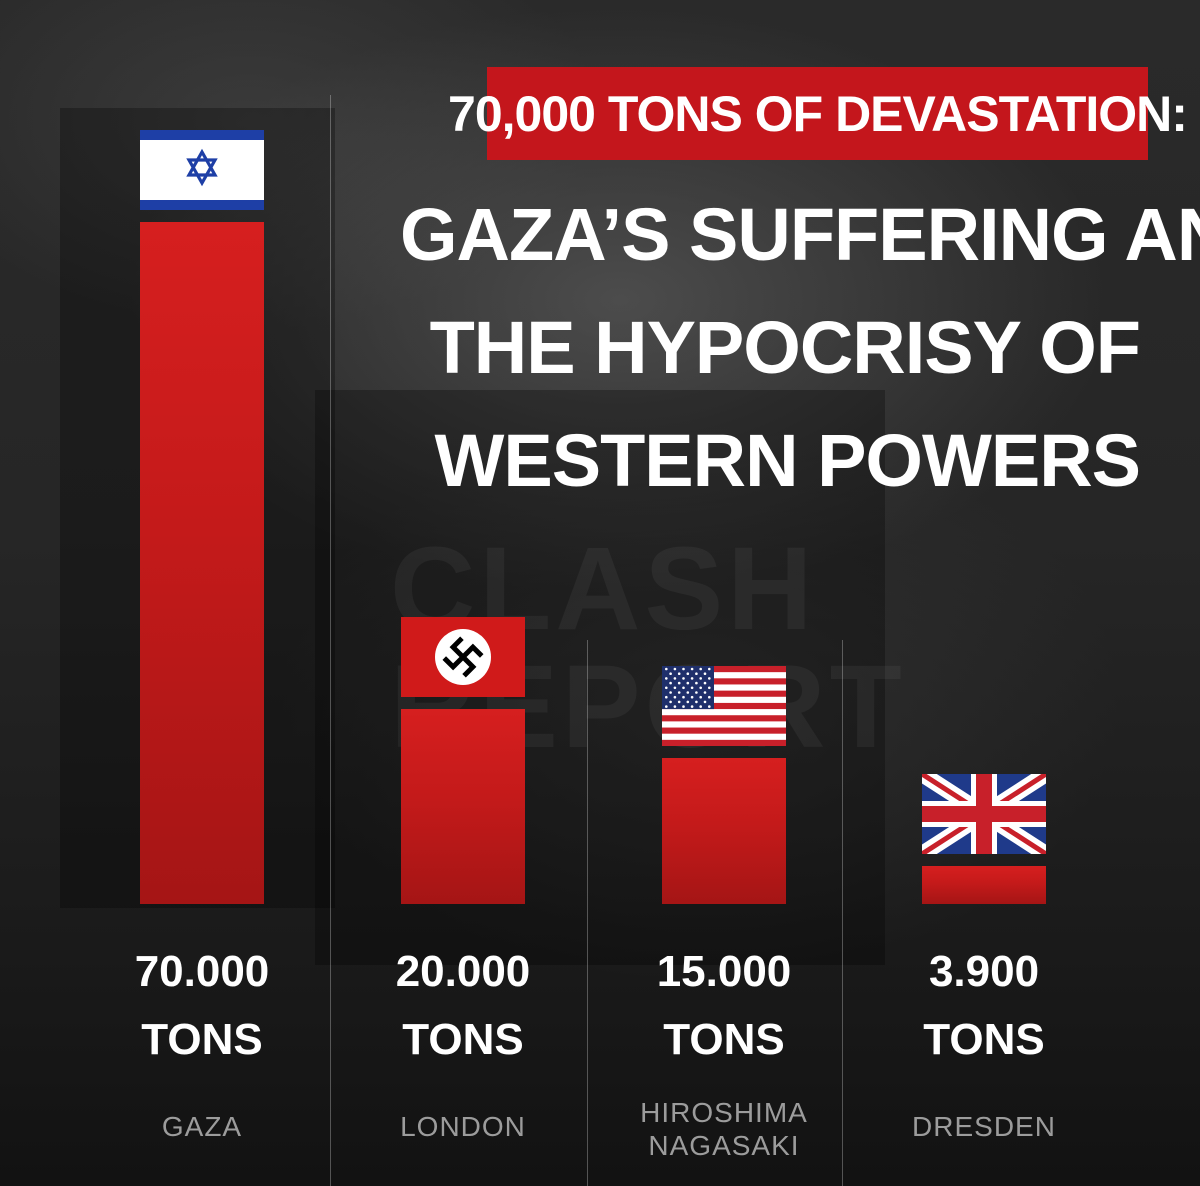 This screenshot has height=1186, width=1200. I want to click on subtitle-line-1: GAZA’S SUFFERING AND, so click(800, 234).